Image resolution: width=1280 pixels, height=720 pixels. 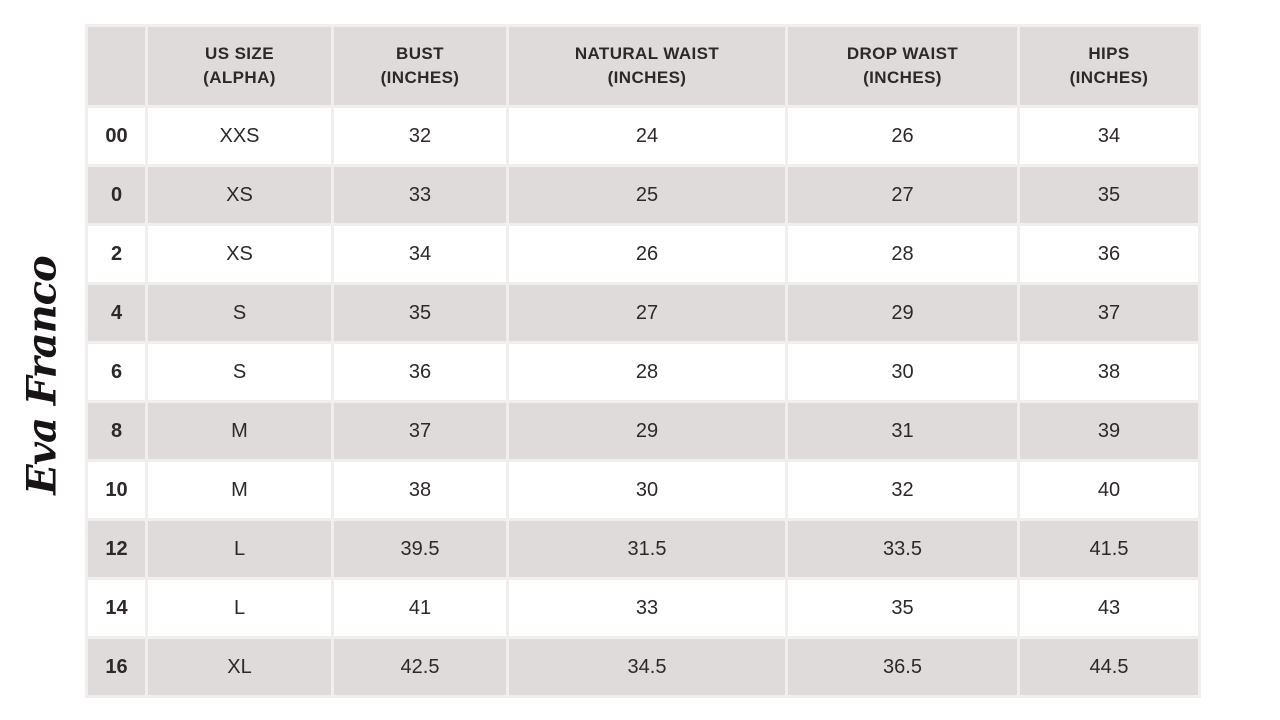 What do you see at coordinates (116, 667) in the screenshot?
I see `row-size-label: 16` at bounding box center [116, 667].